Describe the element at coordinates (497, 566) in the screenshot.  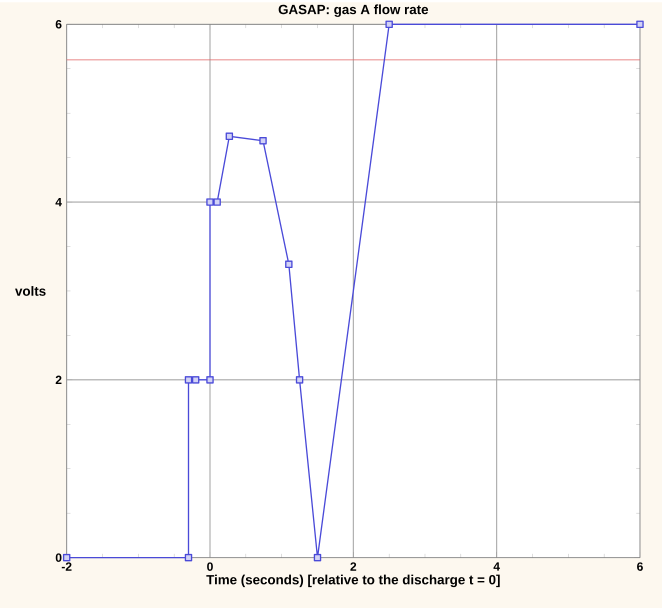
I see `x-tick-label: 4` at that location.